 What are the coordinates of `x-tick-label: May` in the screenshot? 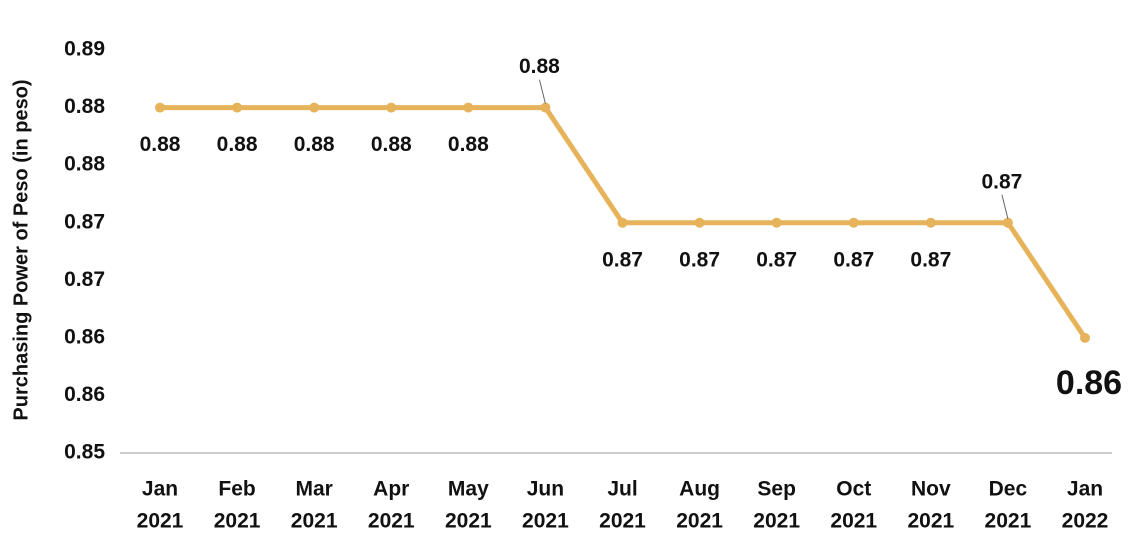 It's located at (468, 489).